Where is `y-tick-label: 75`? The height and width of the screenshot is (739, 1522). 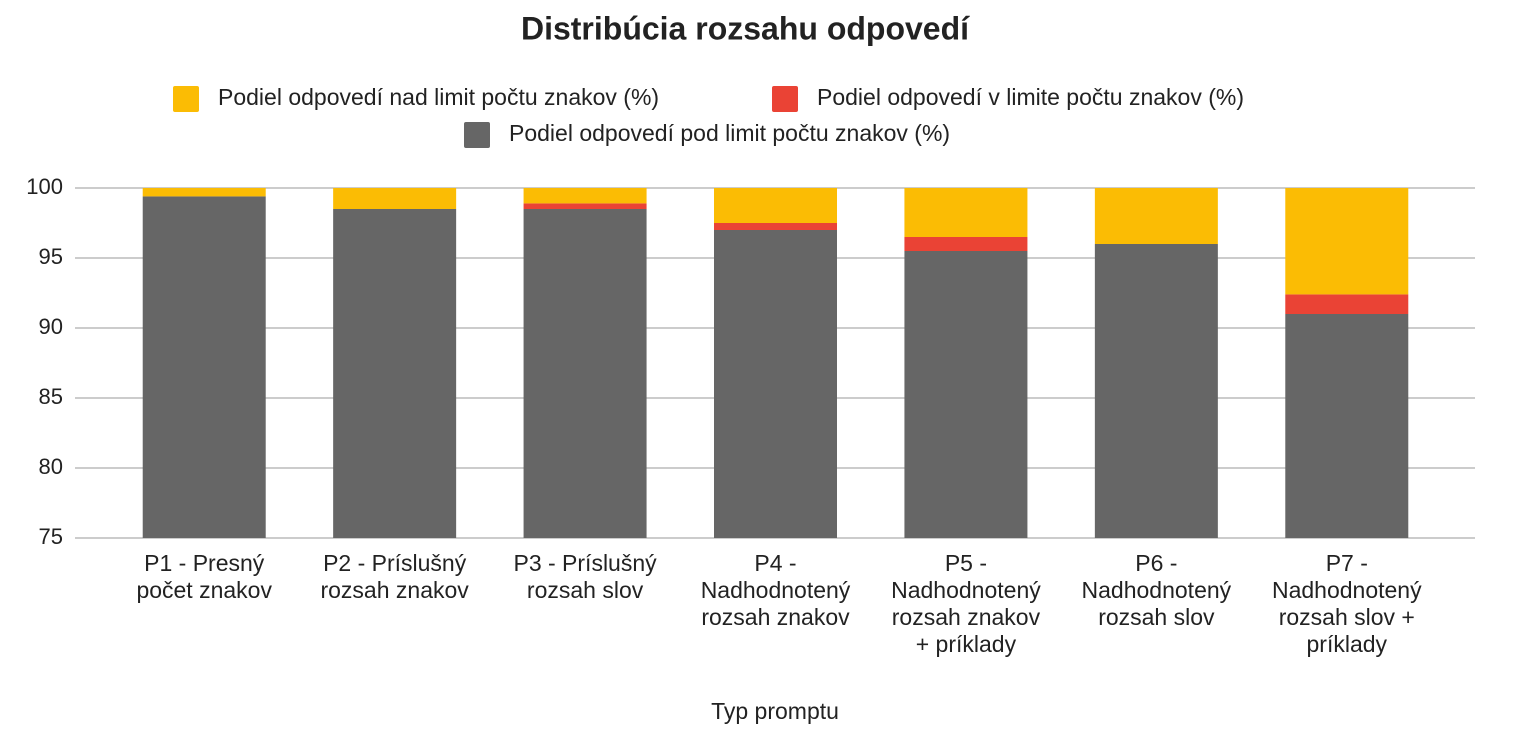
y-tick-label: 75 is located at coordinates (51, 536).